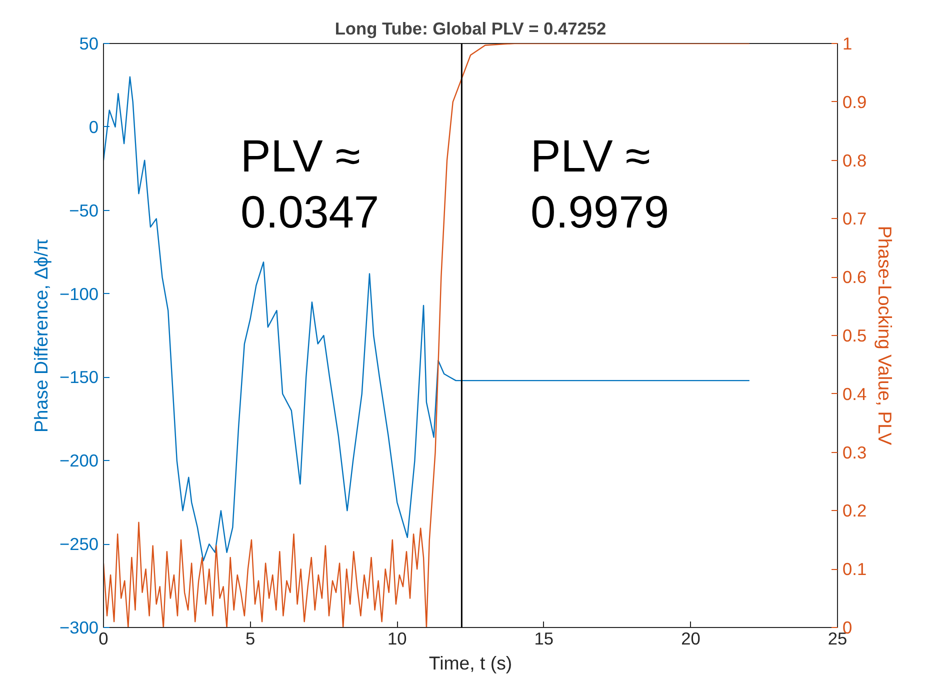 This screenshot has height=698, width=925. Describe the element at coordinates (854, 160) in the screenshot. I see `y2-tick-label: 0.8` at that location.